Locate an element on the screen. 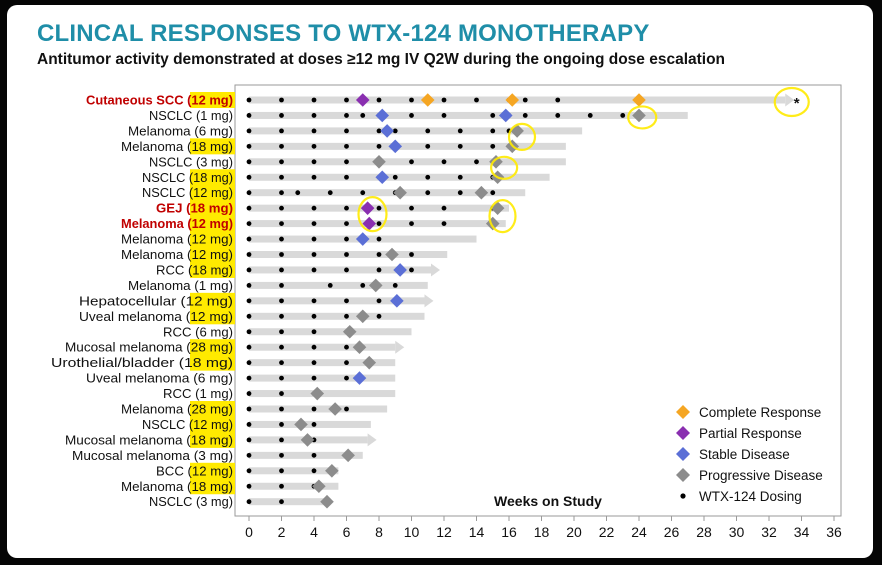  x-tick-label: 0 is located at coordinates (249, 532).